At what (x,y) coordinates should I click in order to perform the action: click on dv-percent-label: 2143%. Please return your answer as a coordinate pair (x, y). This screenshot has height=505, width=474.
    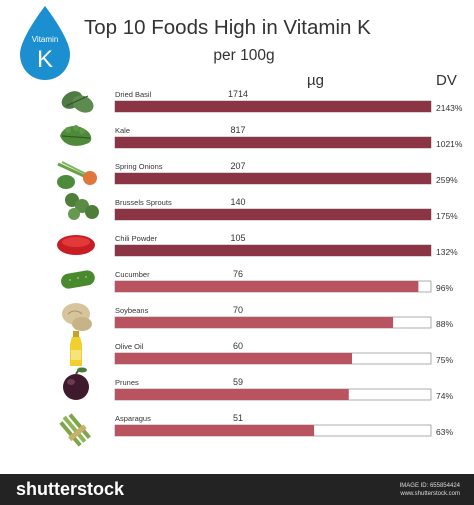
    Looking at the image, I should click on (449, 108).